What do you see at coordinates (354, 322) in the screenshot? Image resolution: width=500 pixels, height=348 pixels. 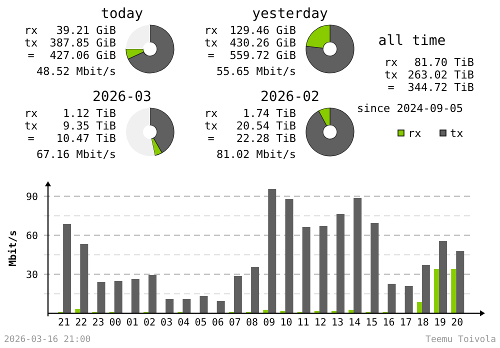 I see `x-tick-label: 14` at bounding box center [354, 322].